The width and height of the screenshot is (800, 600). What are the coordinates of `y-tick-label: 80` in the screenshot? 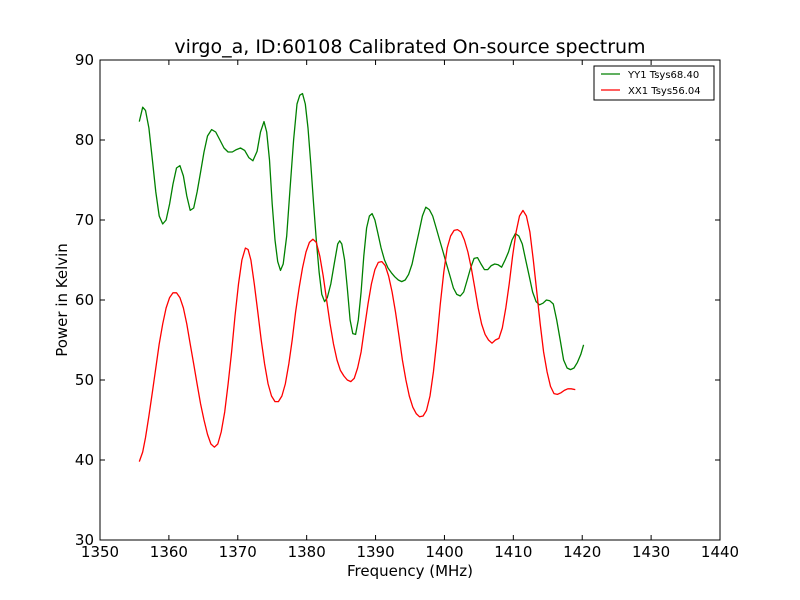 It's located at (84, 140).